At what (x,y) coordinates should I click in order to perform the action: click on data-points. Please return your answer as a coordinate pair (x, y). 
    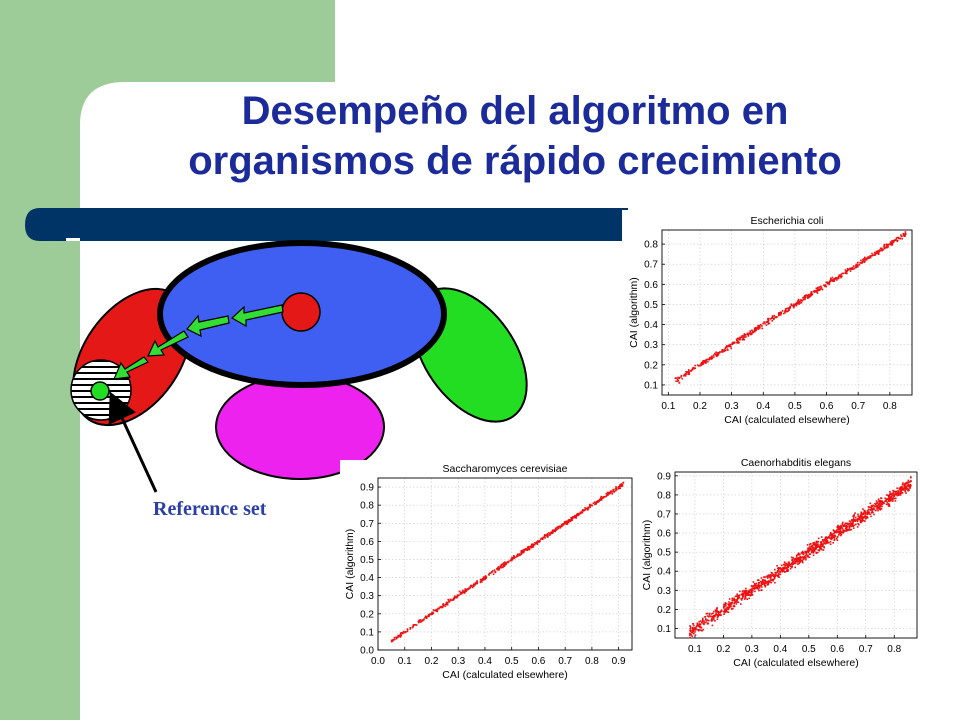
    Looking at the image, I should click on (790, 307).